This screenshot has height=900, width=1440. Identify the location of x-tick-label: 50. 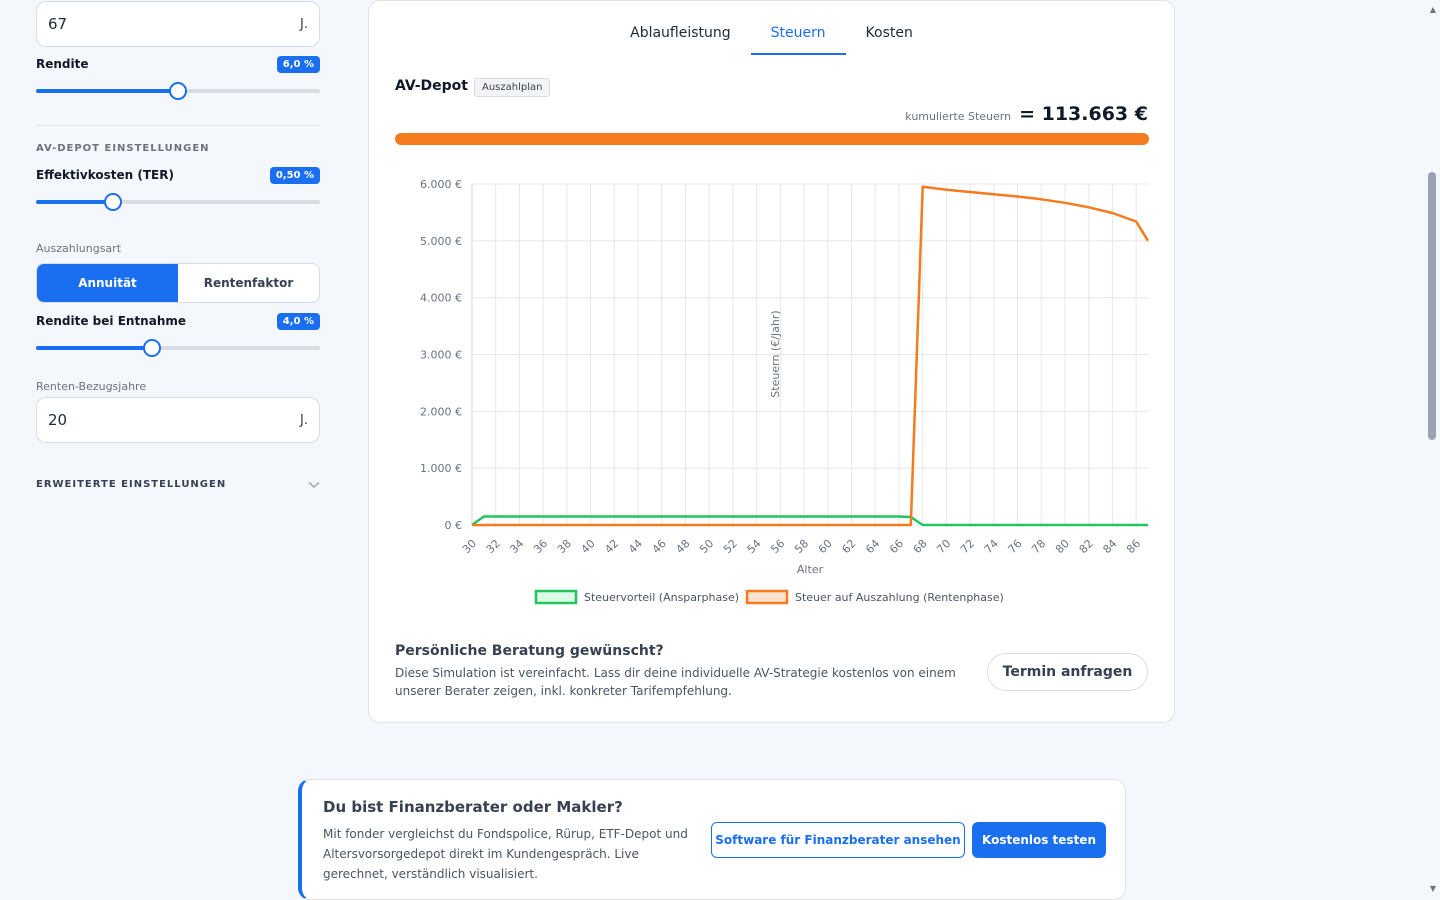
(706, 546).